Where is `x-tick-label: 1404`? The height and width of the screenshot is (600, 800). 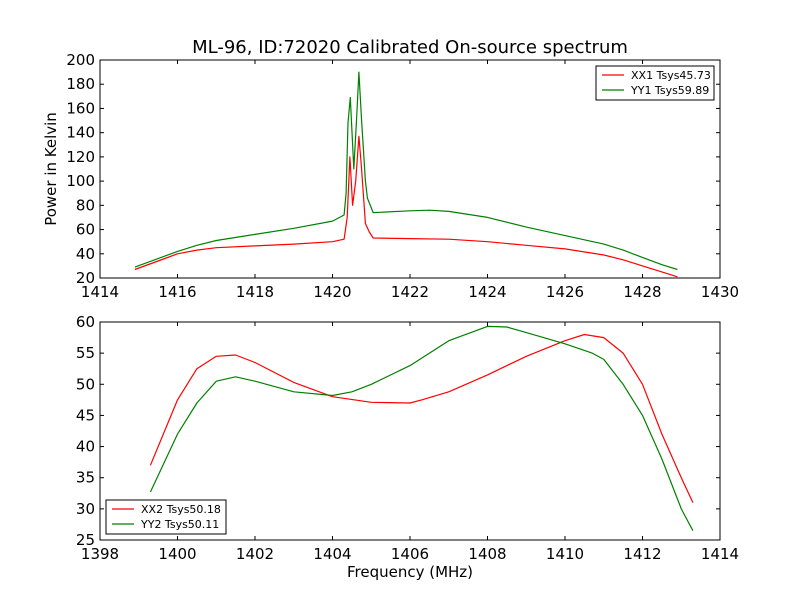 x-tick-label: 1404 is located at coordinates (332, 554).